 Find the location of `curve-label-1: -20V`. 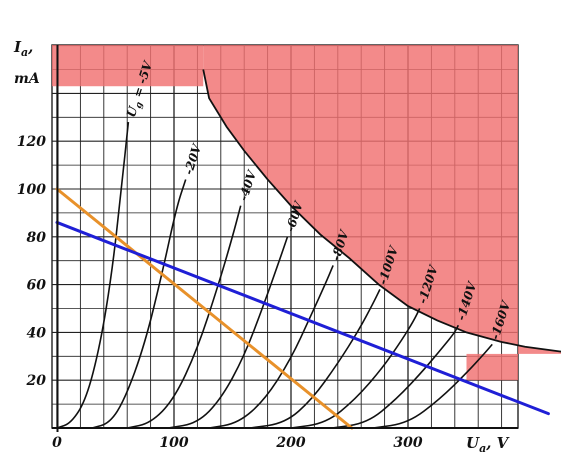

curve-label-1: -20V is located at coordinates (192, 158).